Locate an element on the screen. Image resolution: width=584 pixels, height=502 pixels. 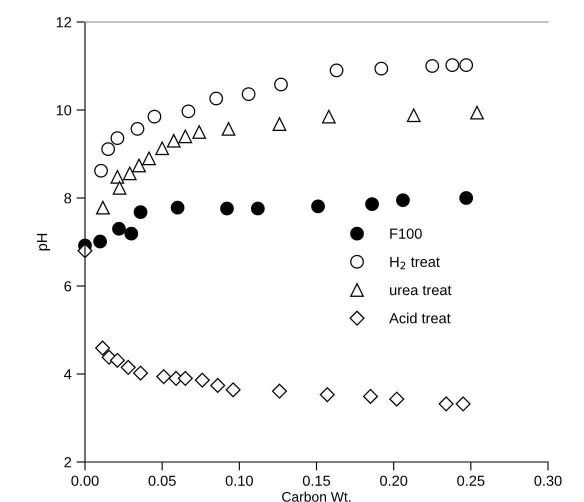
y-tick-label: 8 is located at coordinates (68, 198).